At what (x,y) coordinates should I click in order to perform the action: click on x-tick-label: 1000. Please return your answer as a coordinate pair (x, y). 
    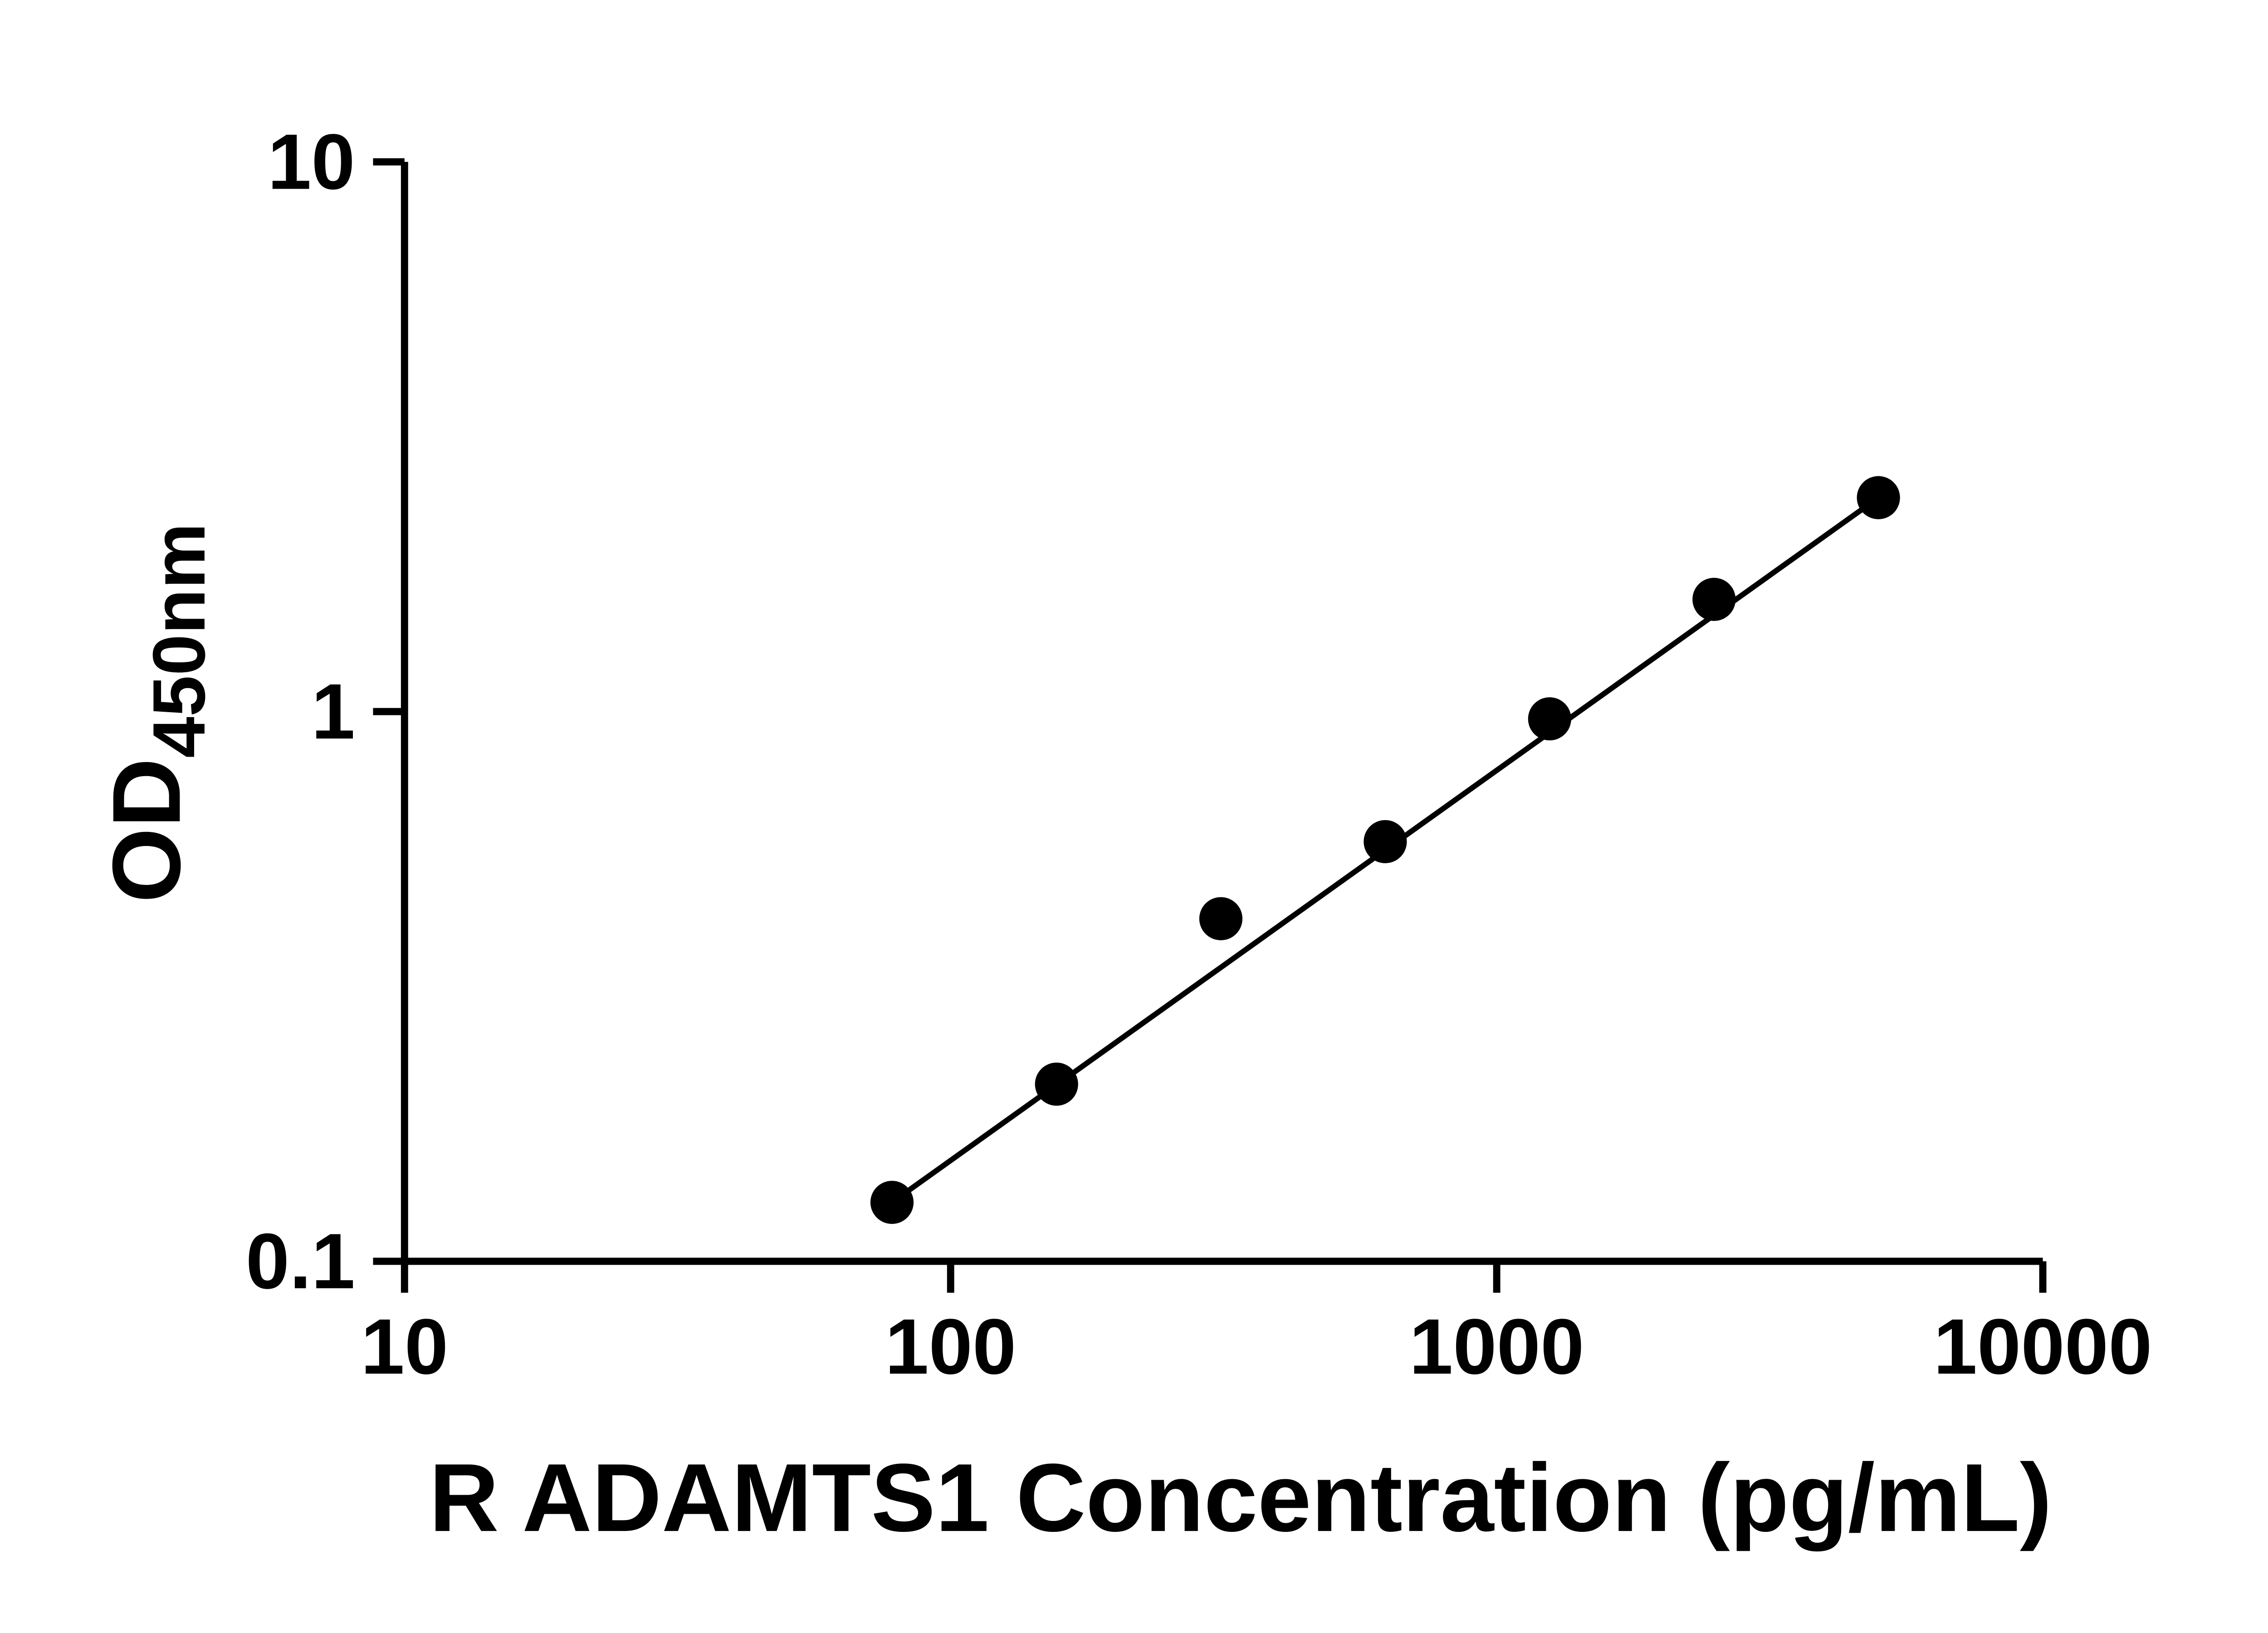
    Looking at the image, I should click on (1497, 1347).